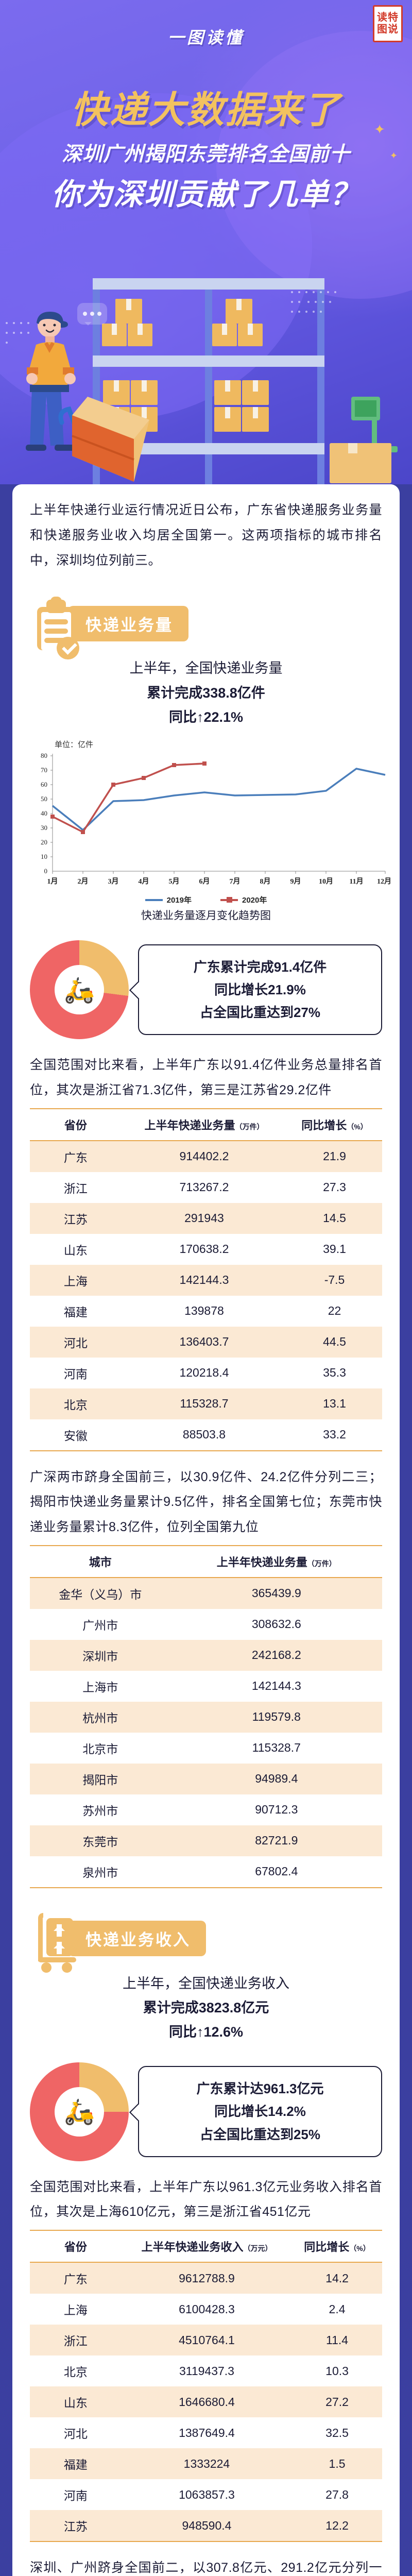  I want to click on svg-text: 6月, so click(204, 881).